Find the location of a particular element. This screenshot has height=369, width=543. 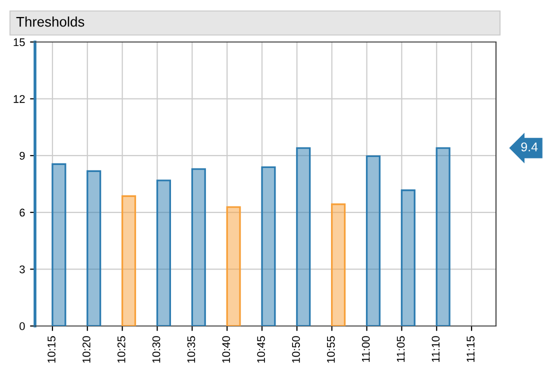

x-tick-label: 10:45 is located at coordinates (261, 349).